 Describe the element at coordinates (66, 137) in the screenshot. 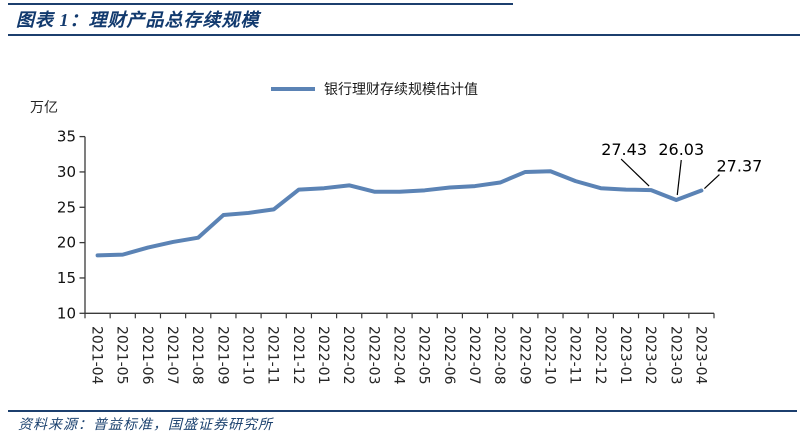

I see `y-axis-tick-label: 35` at that location.